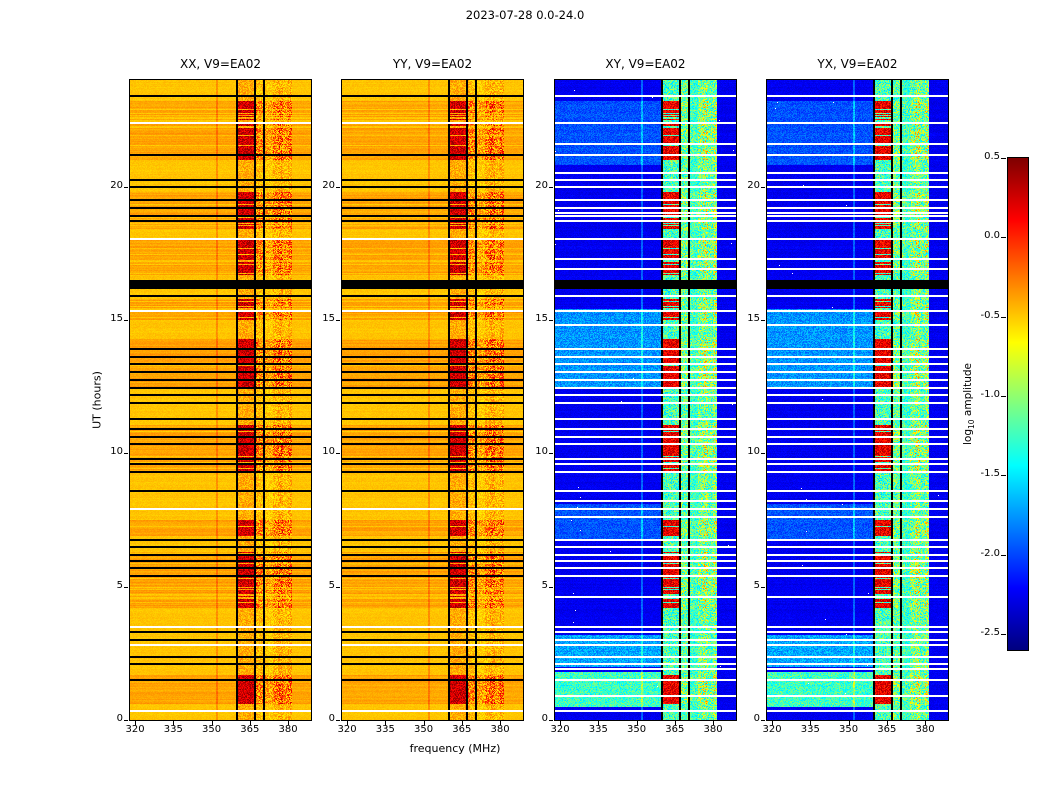 The width and height of the screenshot is (1050, 800). I want to click on heatmap-canvas-yy, so click(432, 400).